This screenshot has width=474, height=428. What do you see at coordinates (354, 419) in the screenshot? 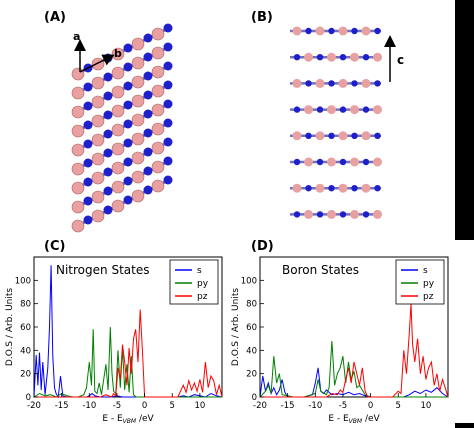
I see `x-axis-label: E - EVBM /eV` at bounding box center [354, 419].